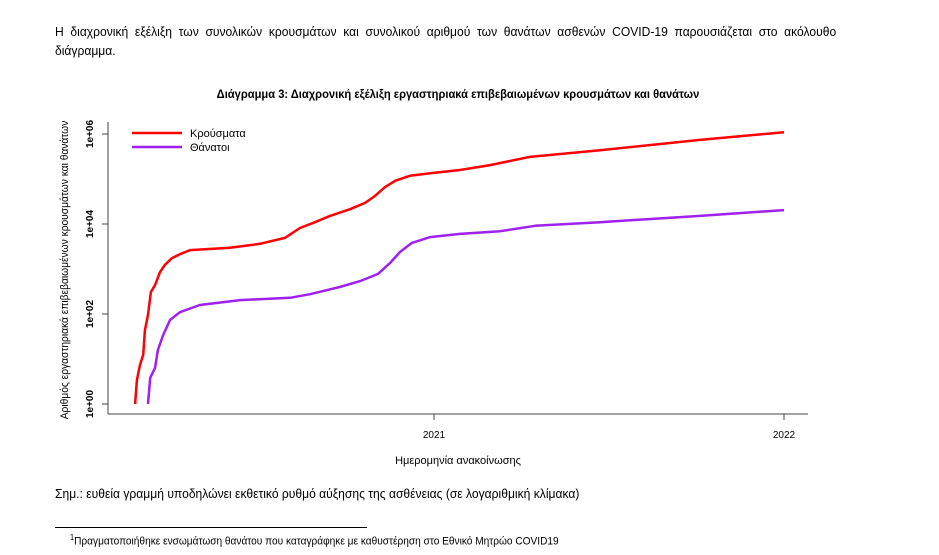 The image size is (939, 555). I want to click on legend-label-cases: Κρούσματα, so click(218, 134).